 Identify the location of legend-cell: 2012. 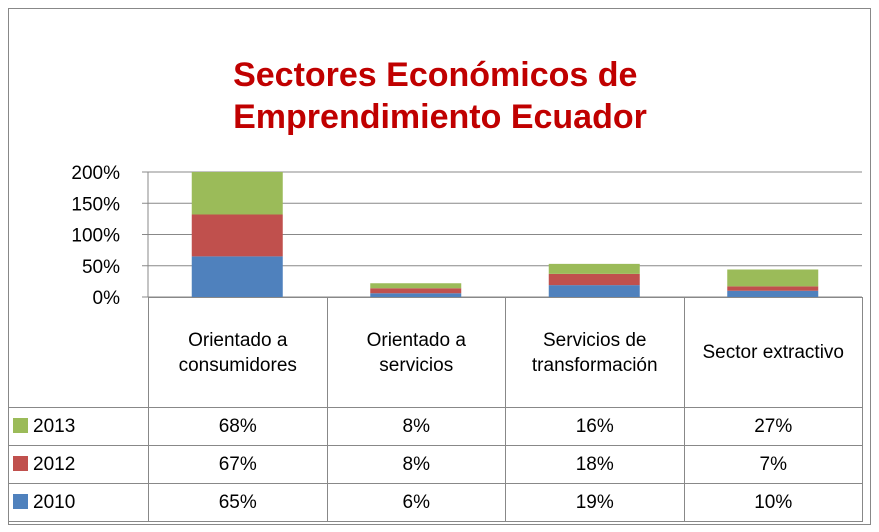
(78, 464).